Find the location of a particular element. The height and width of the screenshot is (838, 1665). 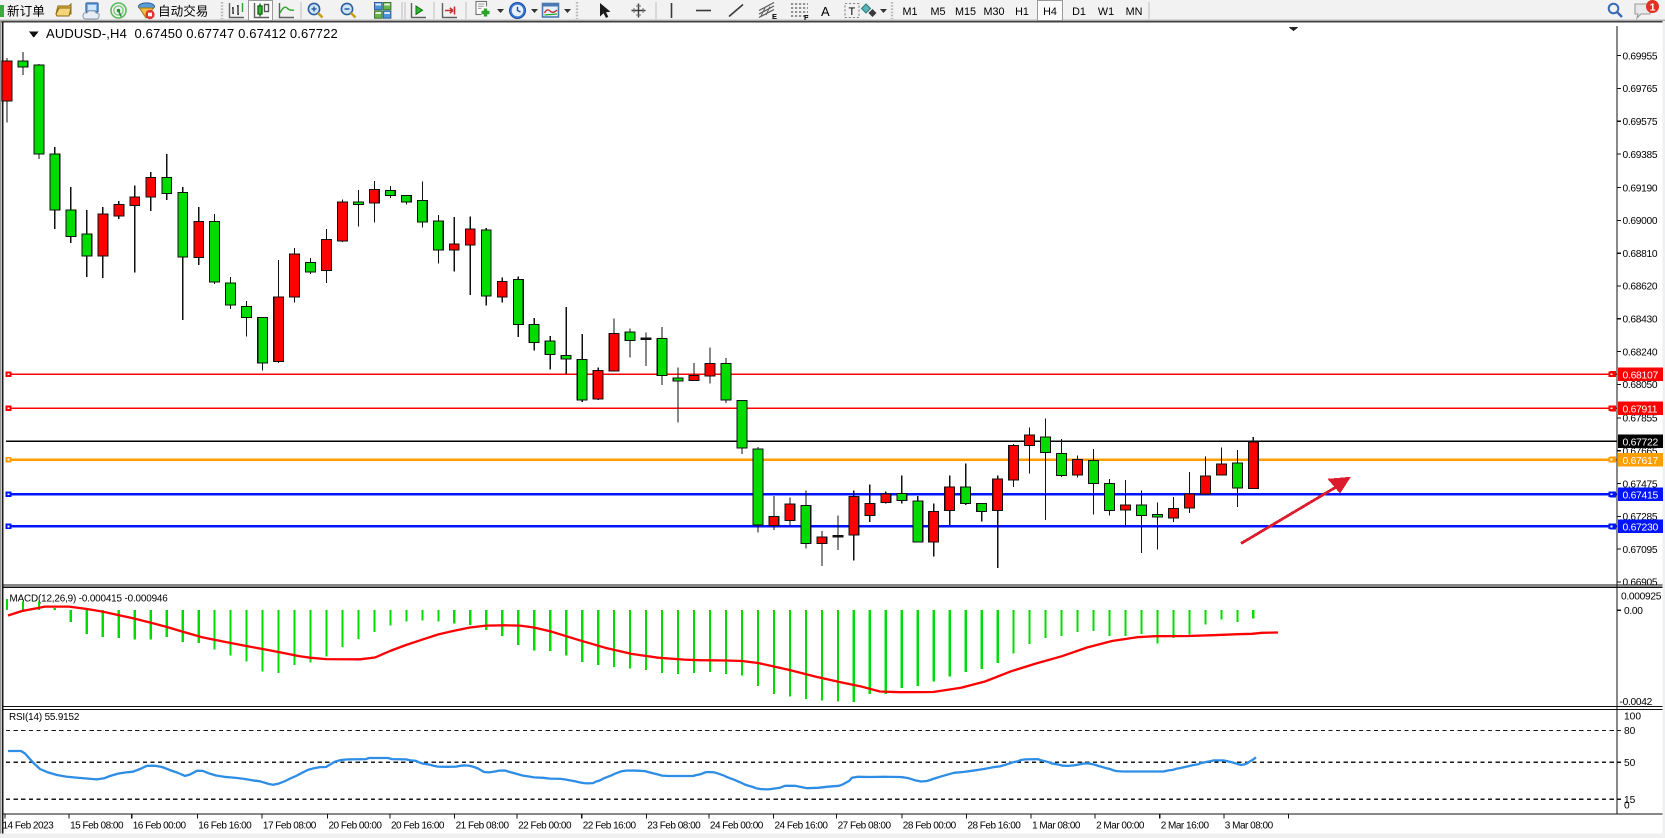

svg-text: 15 is located at coordinates (1630, 800).